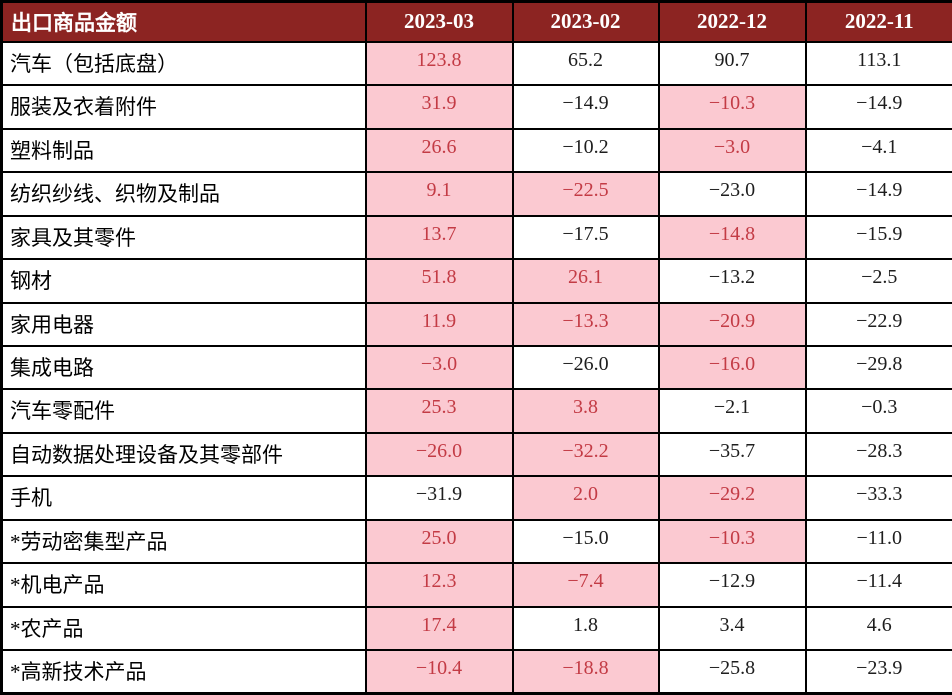  What do you see at coordinates (439, 107) in the screenshot?
I see `value-cell: 31.9` at bounding box center [439, 107].